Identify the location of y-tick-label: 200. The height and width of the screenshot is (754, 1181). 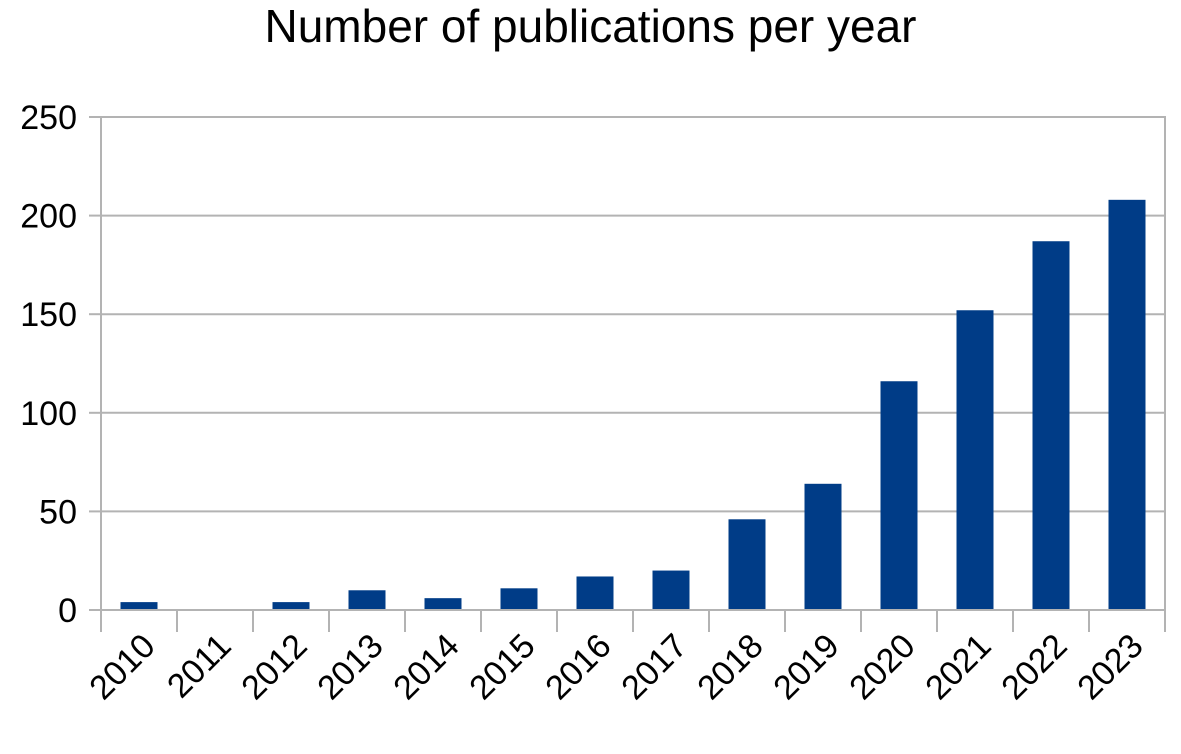
(48, 217).